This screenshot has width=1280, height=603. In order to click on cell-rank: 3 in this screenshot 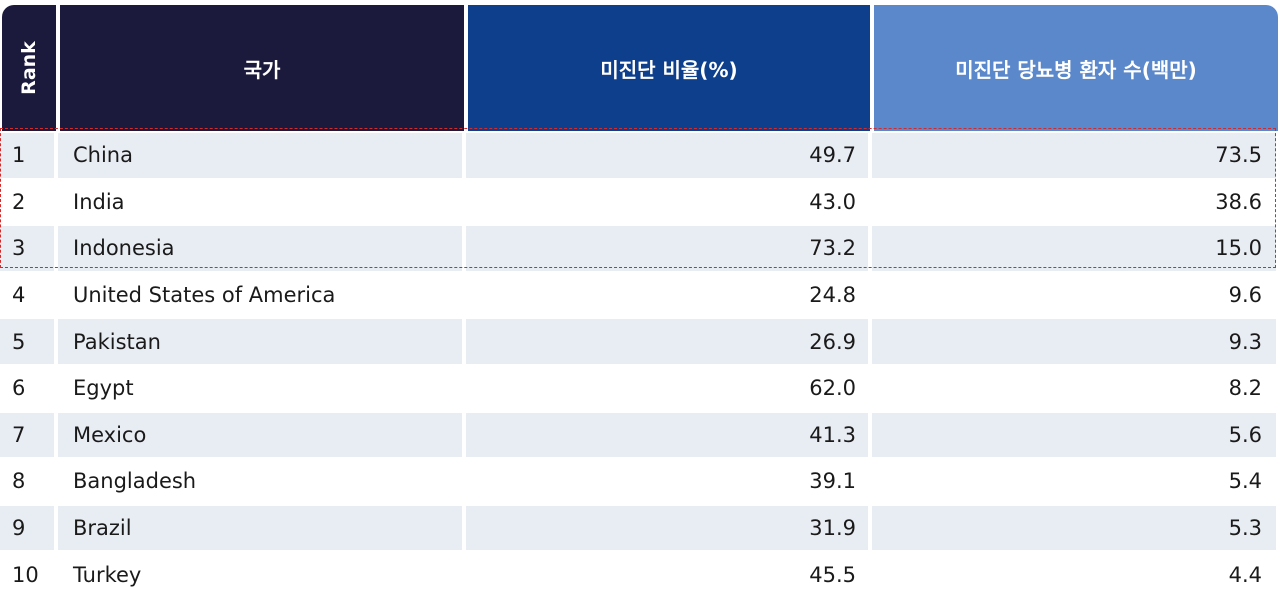, I will do `click(27, 248)`.